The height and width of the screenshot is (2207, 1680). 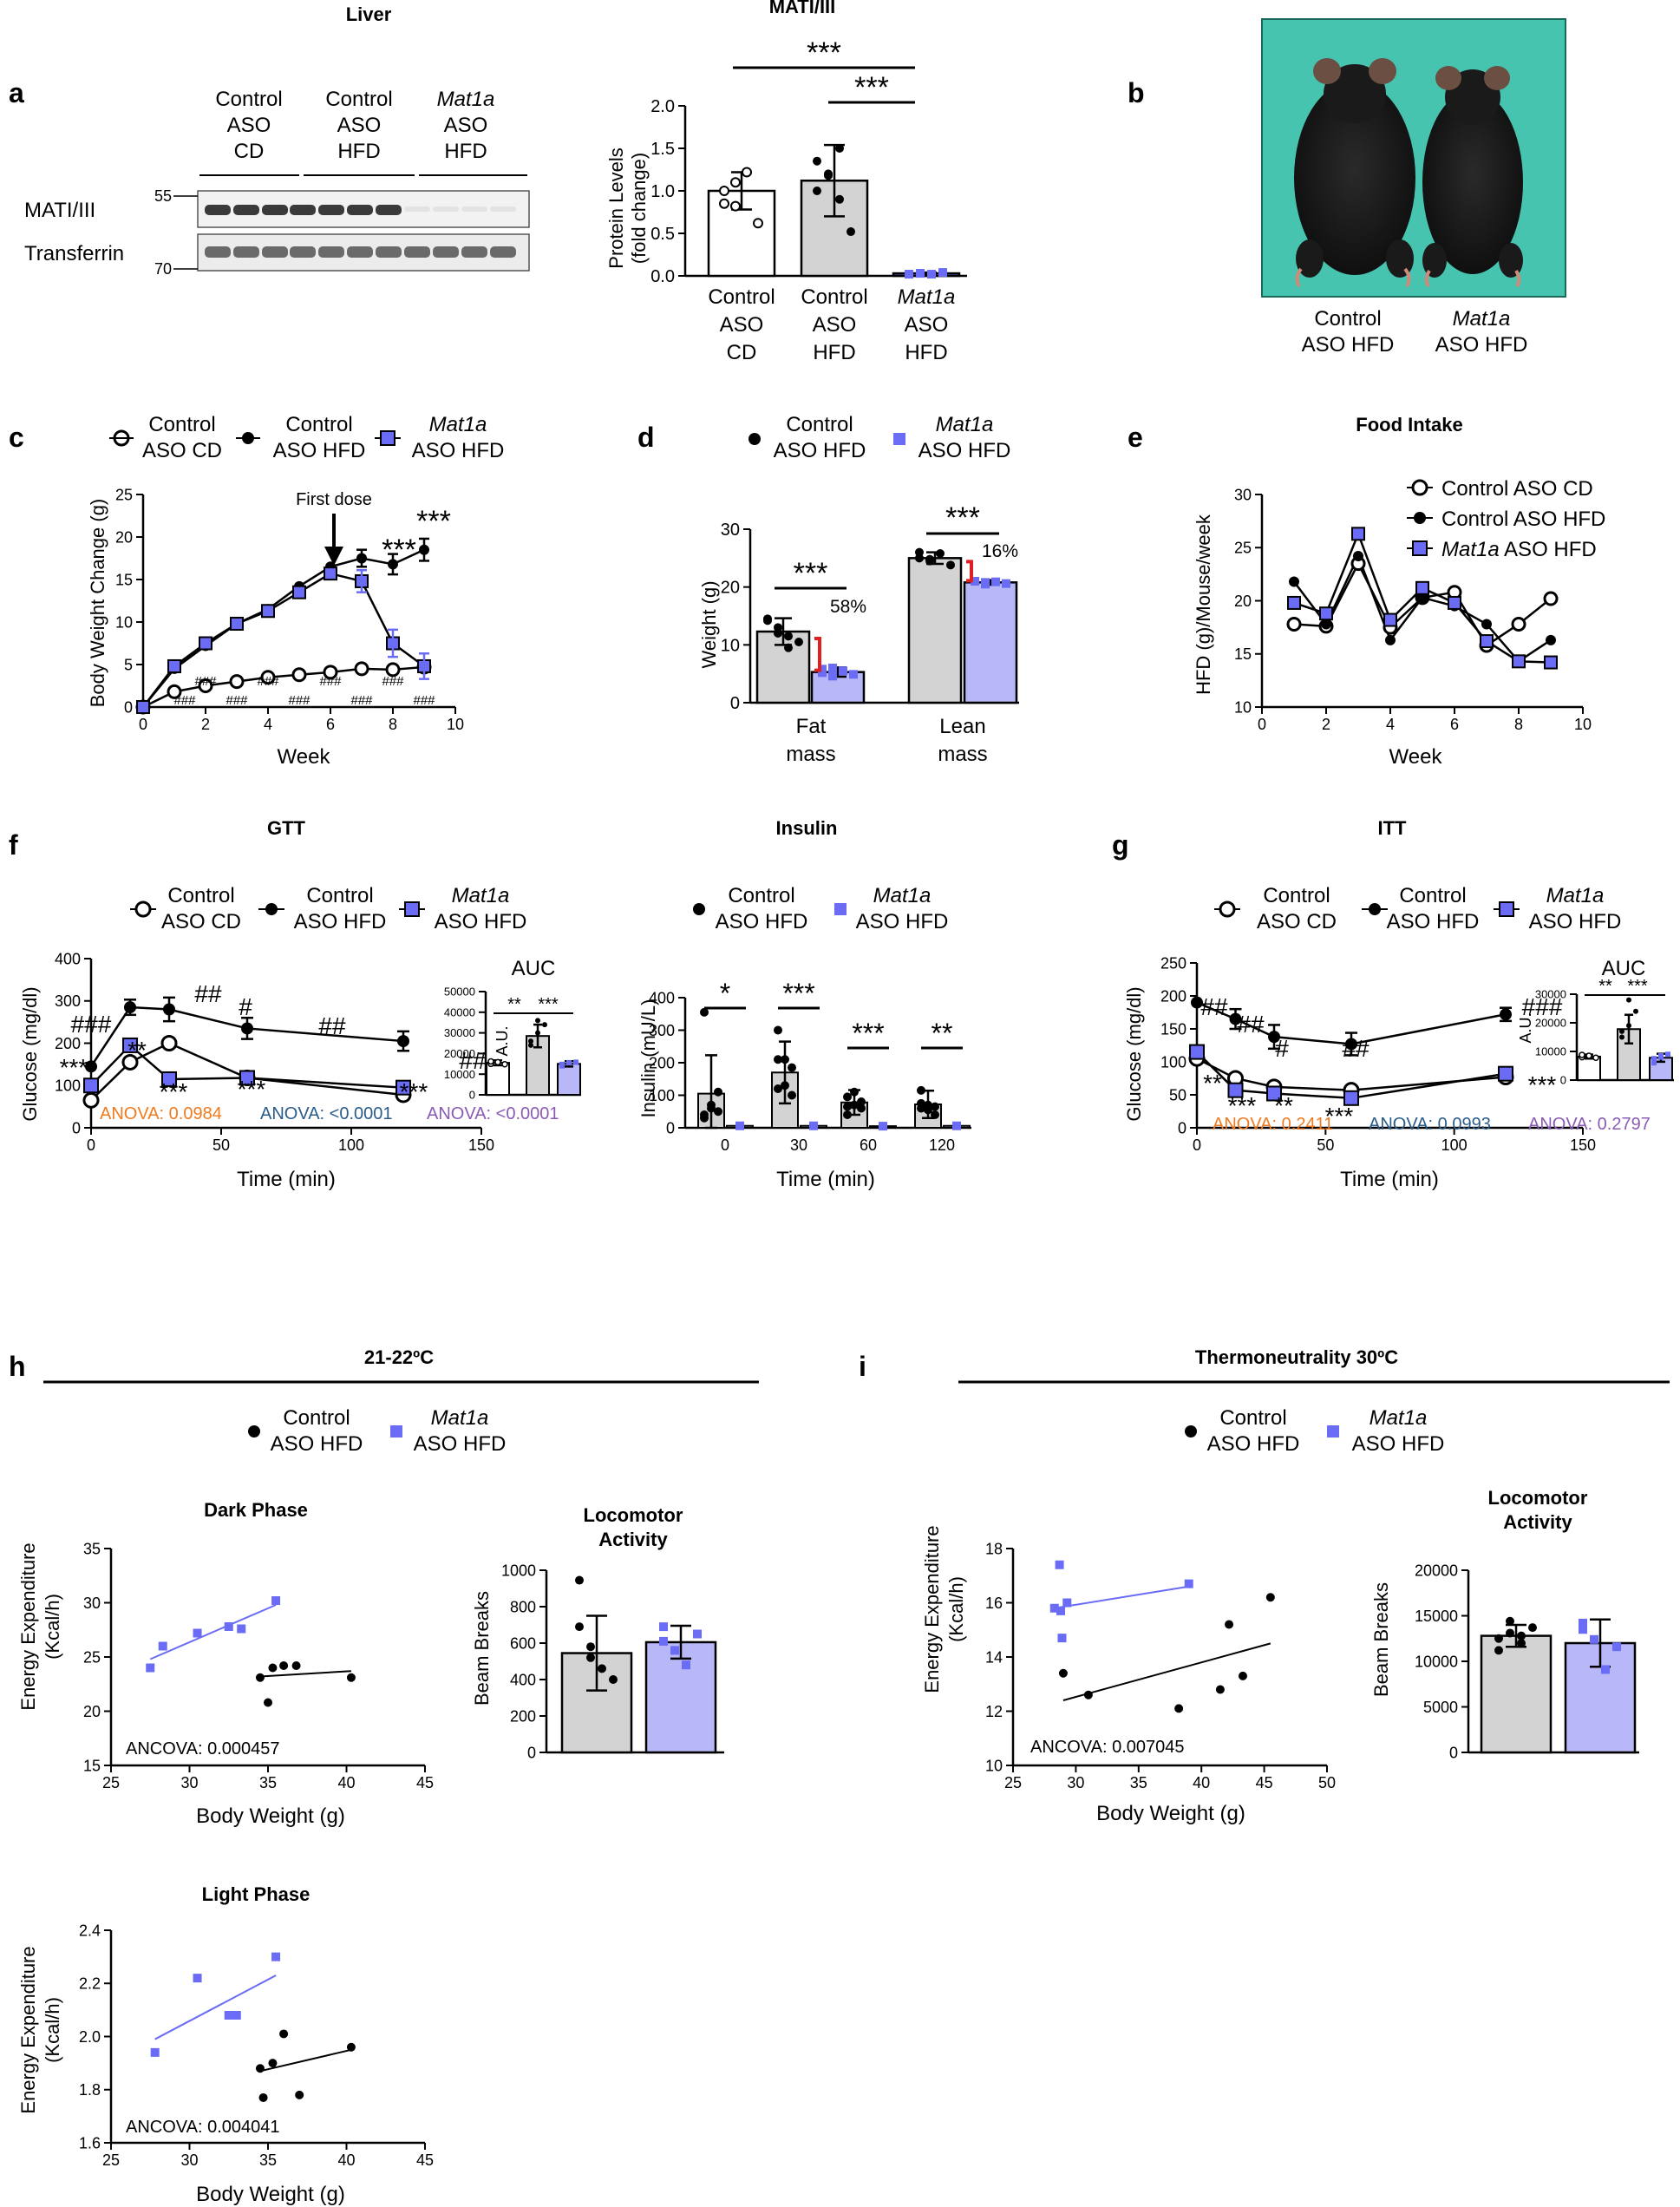 What do you see at coordinates (97, 603) in the screenshot?
I see `c-ylabel: Body Weight Change (g)` at bounding box center [97, 603].